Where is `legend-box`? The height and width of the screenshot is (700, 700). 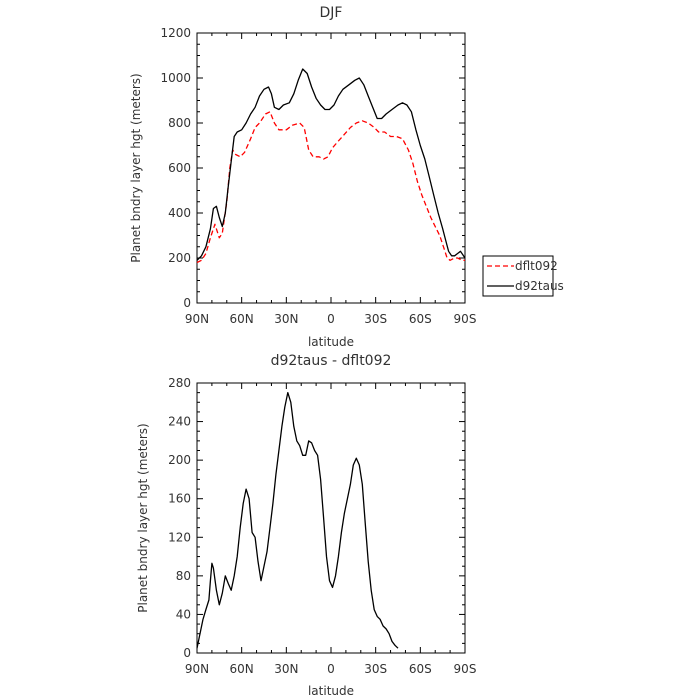 legend-box is located at coordinates (518, 276).